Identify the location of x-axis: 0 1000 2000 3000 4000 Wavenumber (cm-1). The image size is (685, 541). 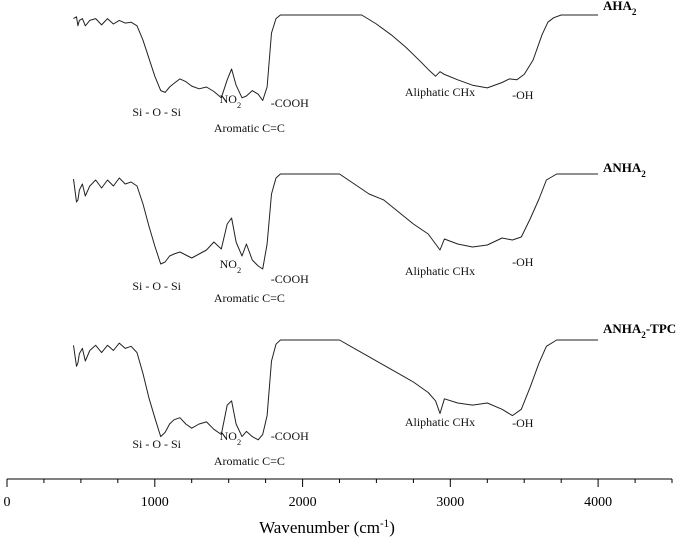
(338, 507).